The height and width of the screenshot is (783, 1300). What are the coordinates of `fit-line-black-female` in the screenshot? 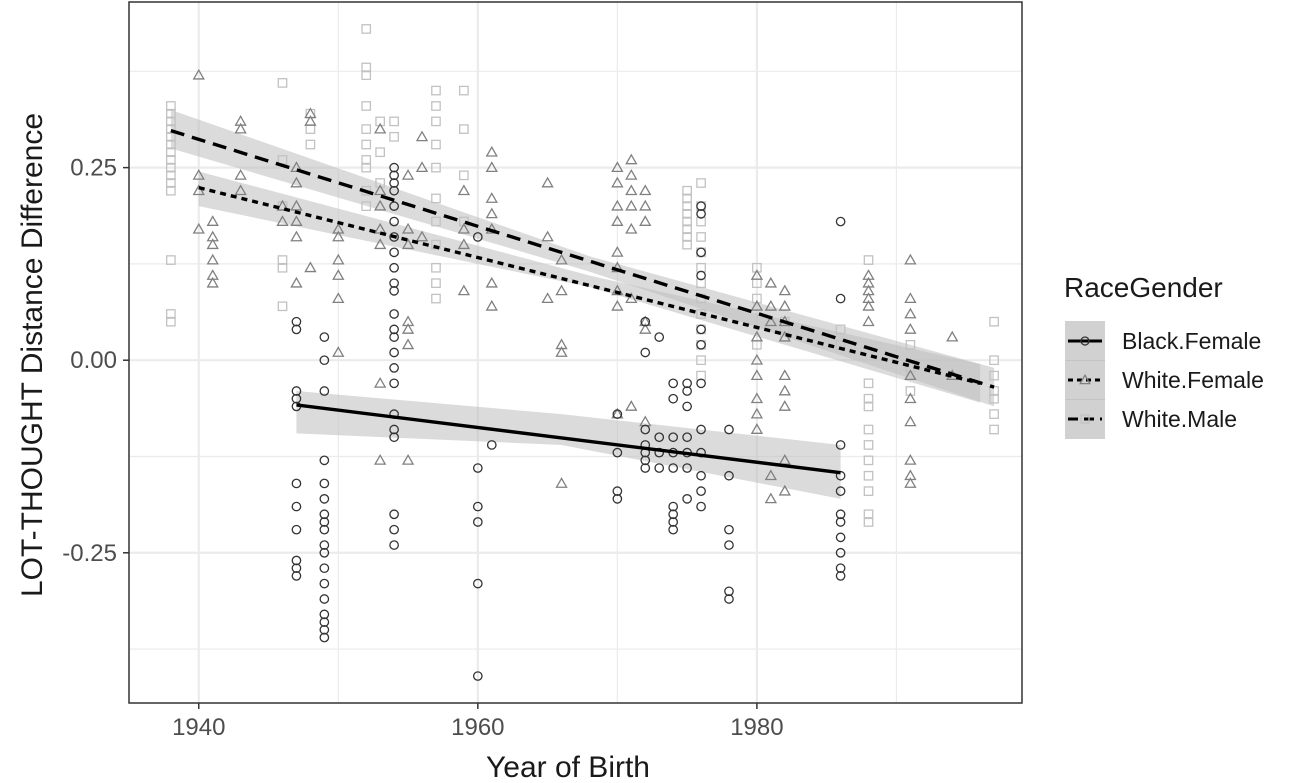 It's located at (568, 439).